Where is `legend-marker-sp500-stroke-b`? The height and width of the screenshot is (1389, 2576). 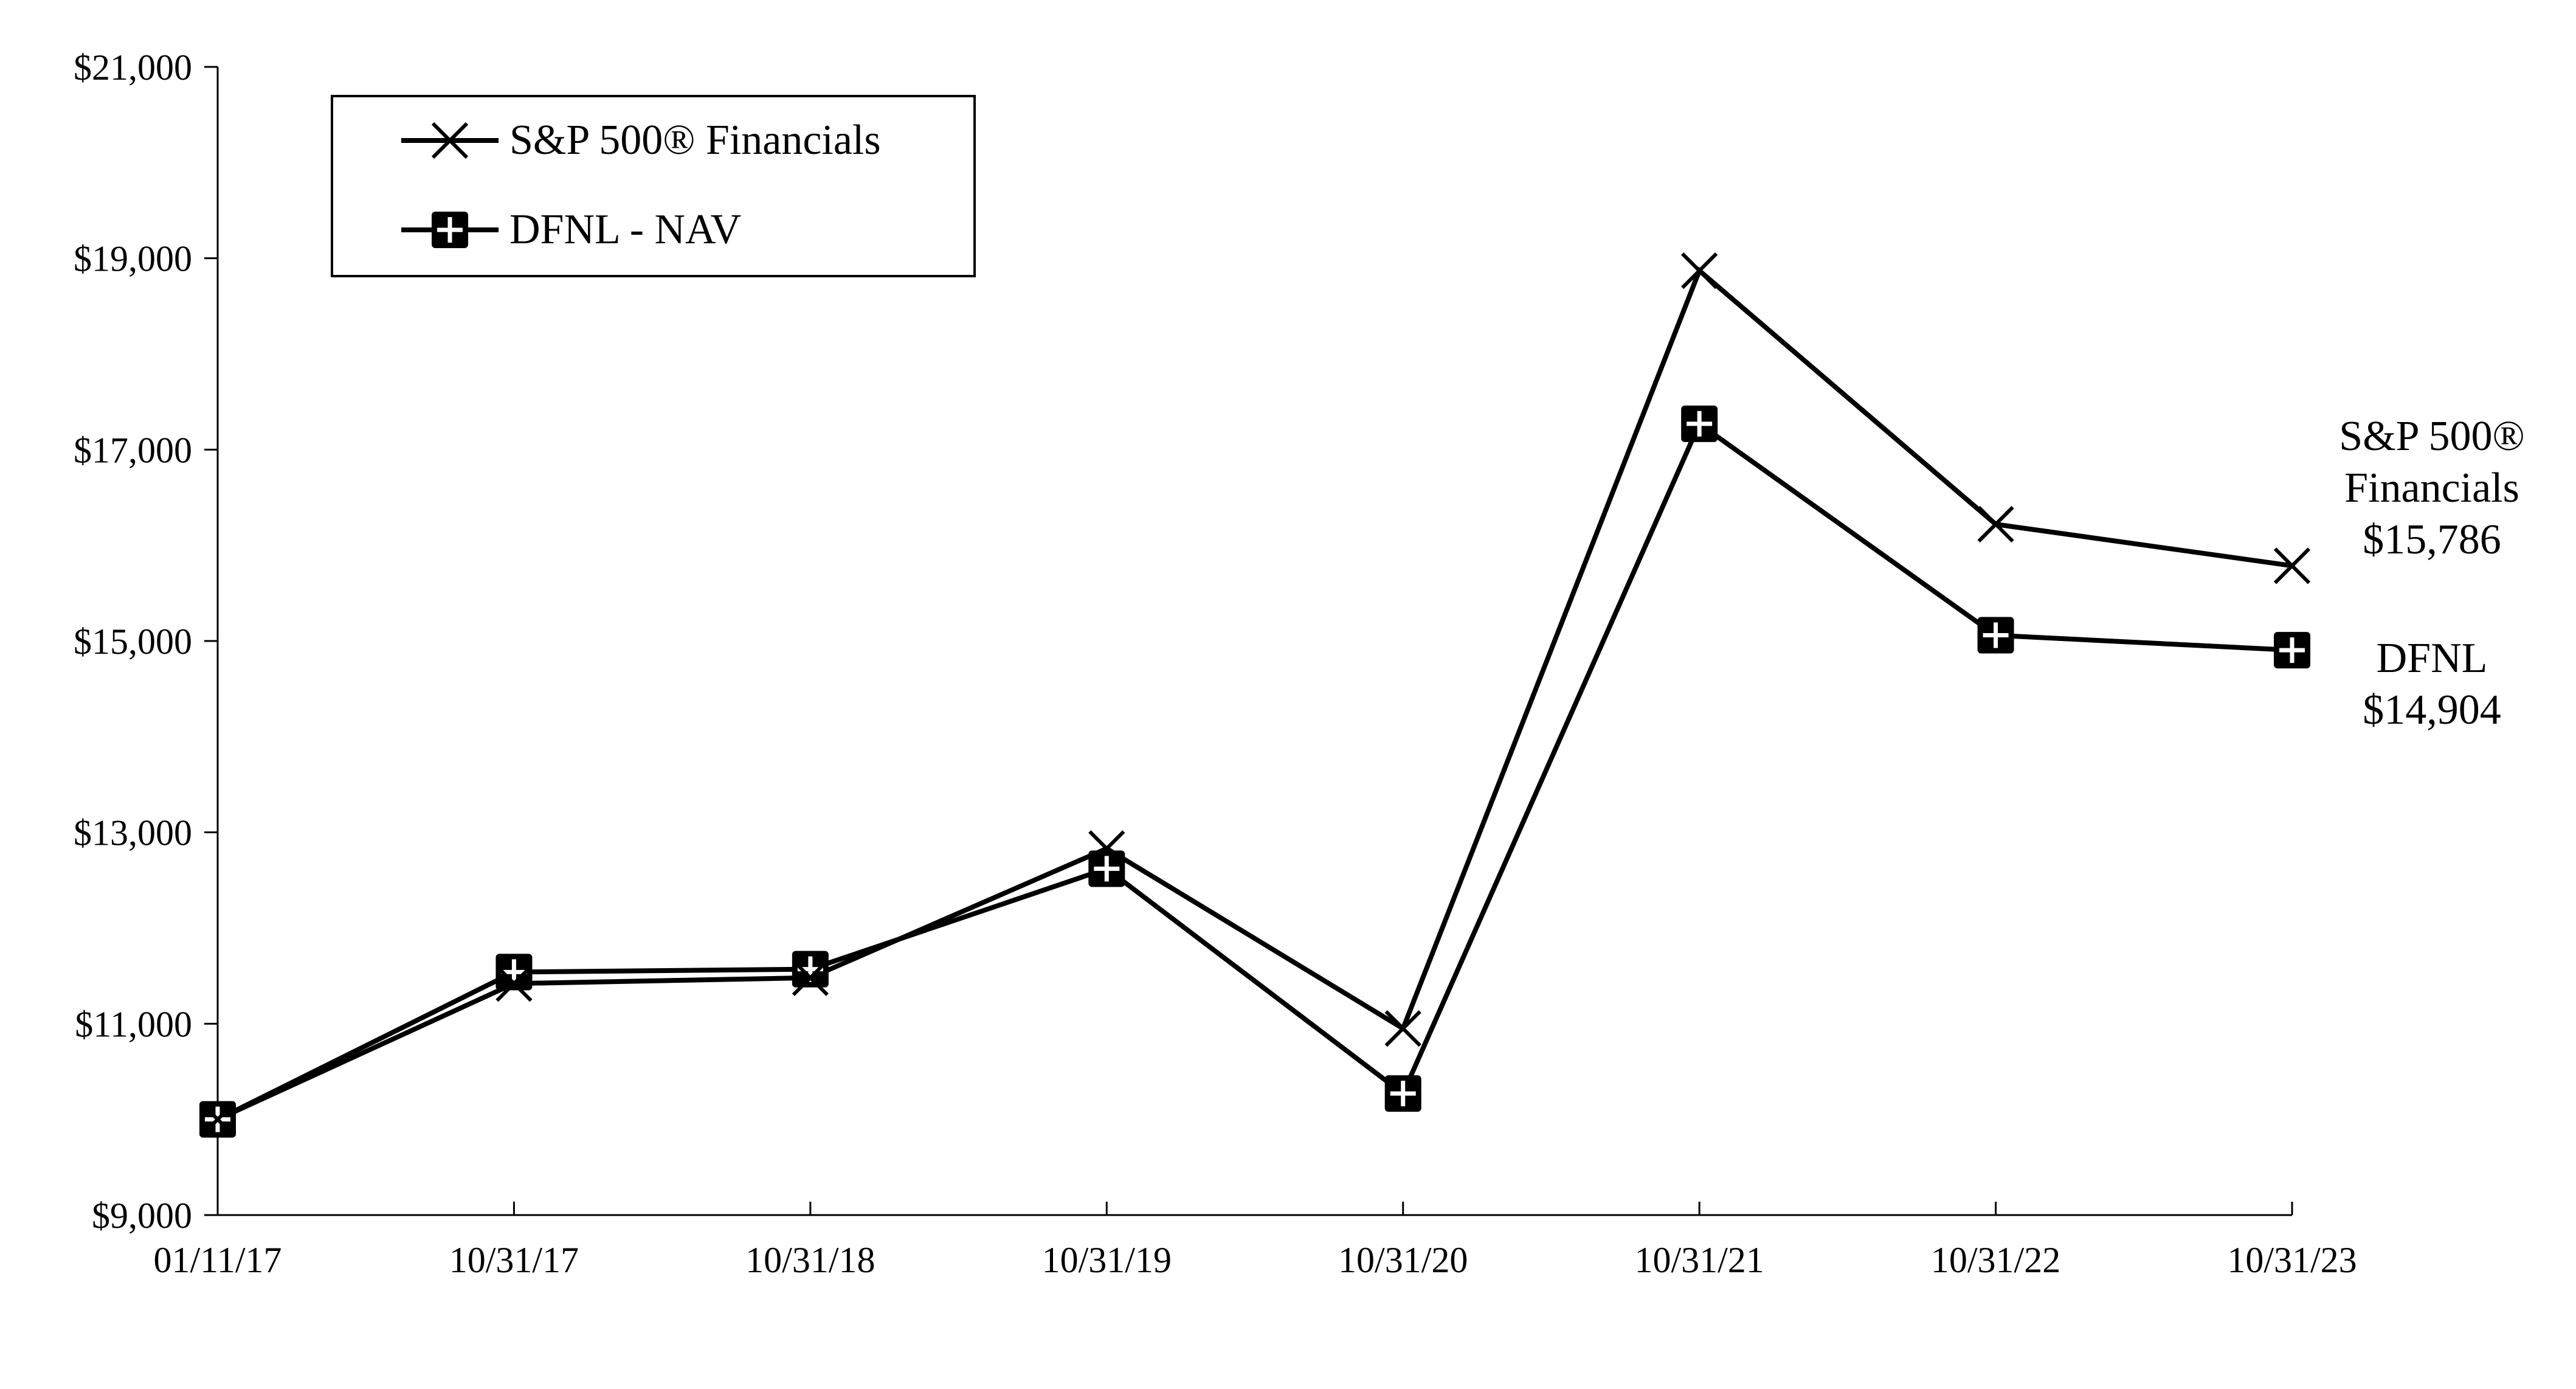
legend-marker-sp500-stroke-b is located at coordinates (450, 140).